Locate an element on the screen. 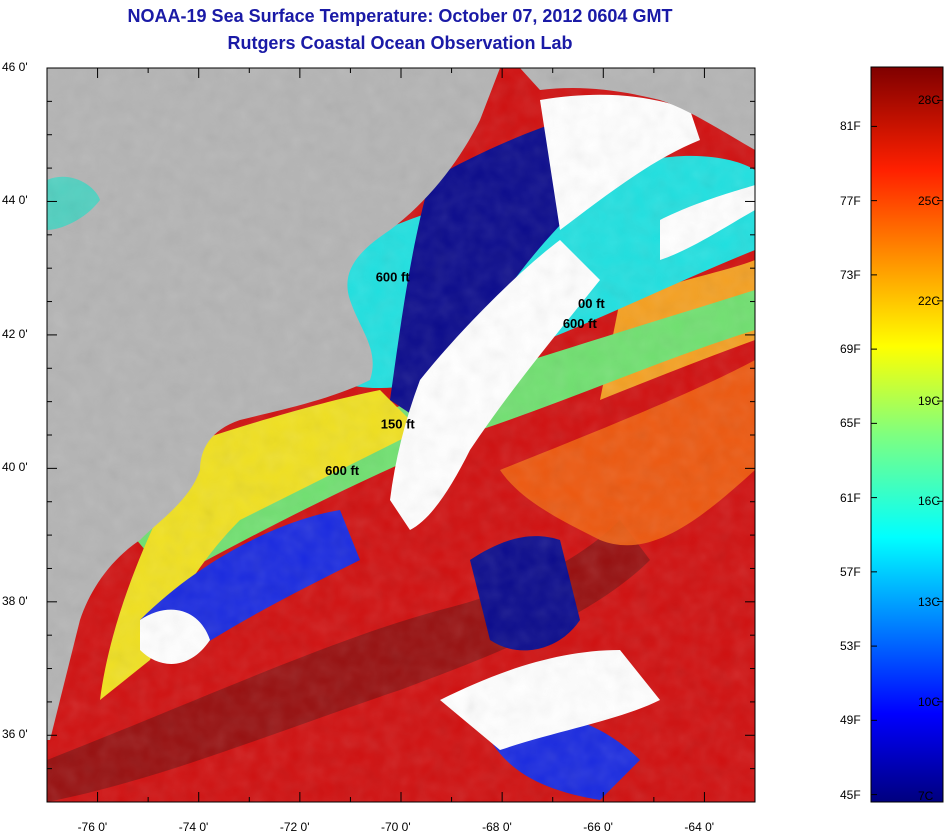 The image size is (944, 840). lon-tick-label: -76 0' is located at coordinates (92, 827).